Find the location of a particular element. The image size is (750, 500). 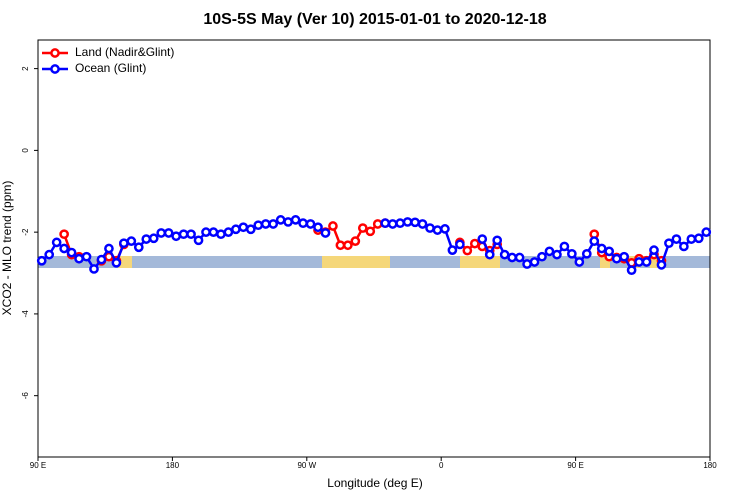

legend-label: Ocean (Glint) is located at coordinates (110, 68).